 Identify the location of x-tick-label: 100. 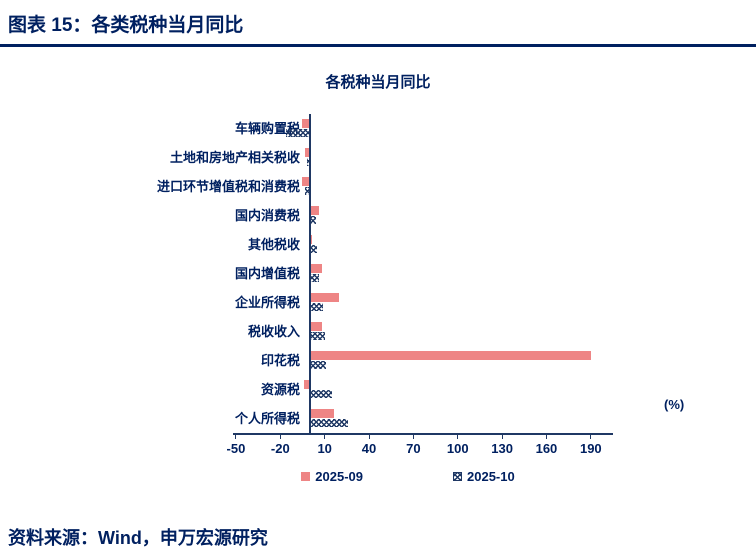
(457, 448).